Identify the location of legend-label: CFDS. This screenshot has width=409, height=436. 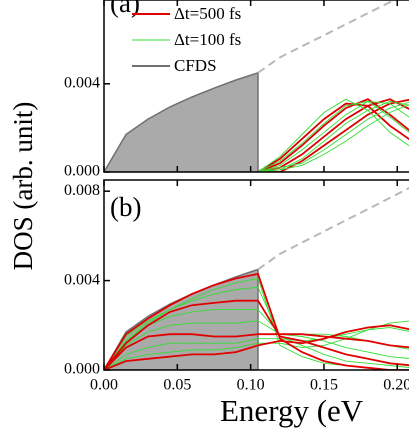
(195, 65).